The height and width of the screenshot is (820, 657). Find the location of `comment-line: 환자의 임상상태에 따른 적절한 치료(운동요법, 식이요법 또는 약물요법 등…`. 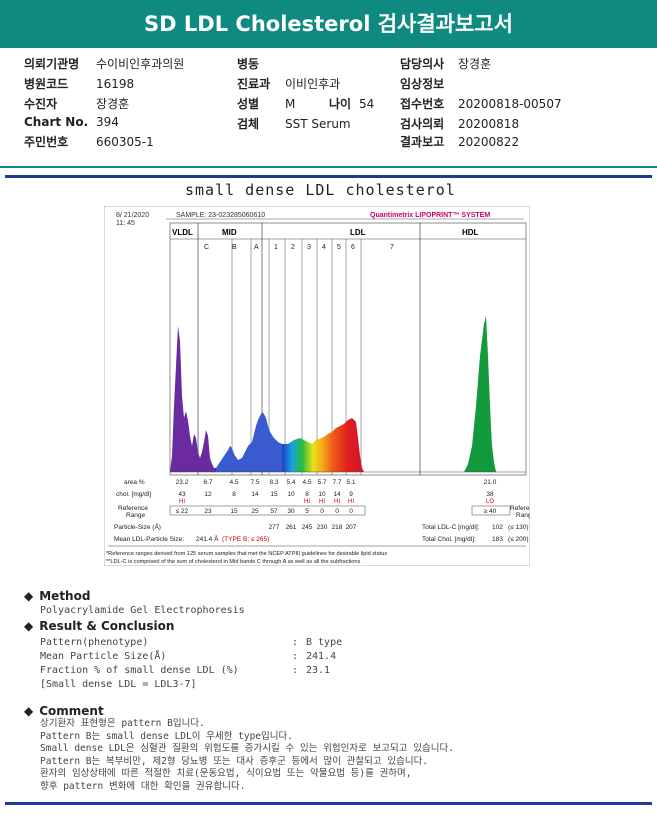

comment-line: 환자의 임상상태에 따른 적절한 치료(운동요법, 식이요법 또는 약물요법 등… is located at coordinates (226, 773).